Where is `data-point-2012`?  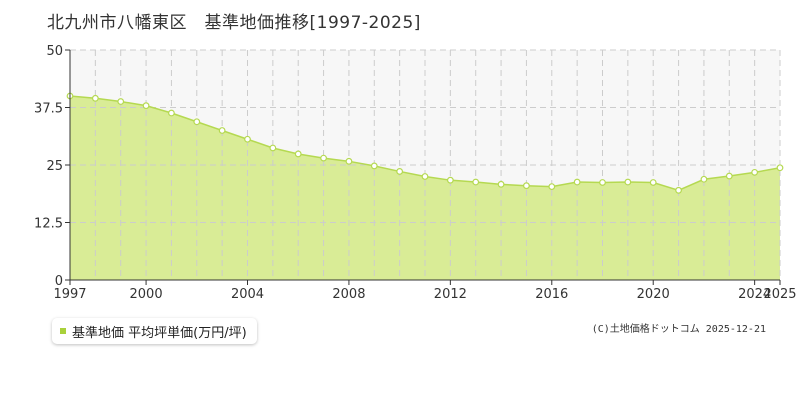 data-point-2012 is located at coordinates (450, 180).